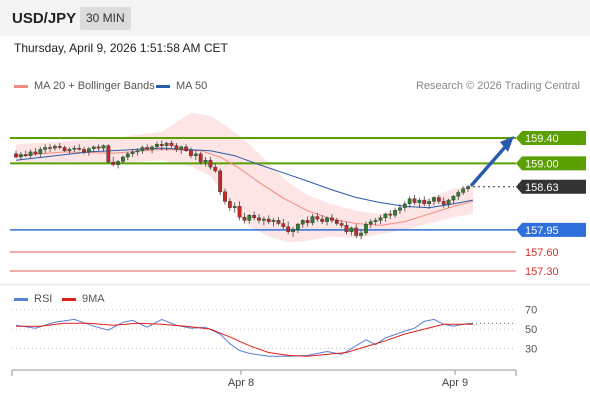 The height and width of the screenshot is (400, 590). I want to click on symbol-title: USD/JPY, so click(44, 18).